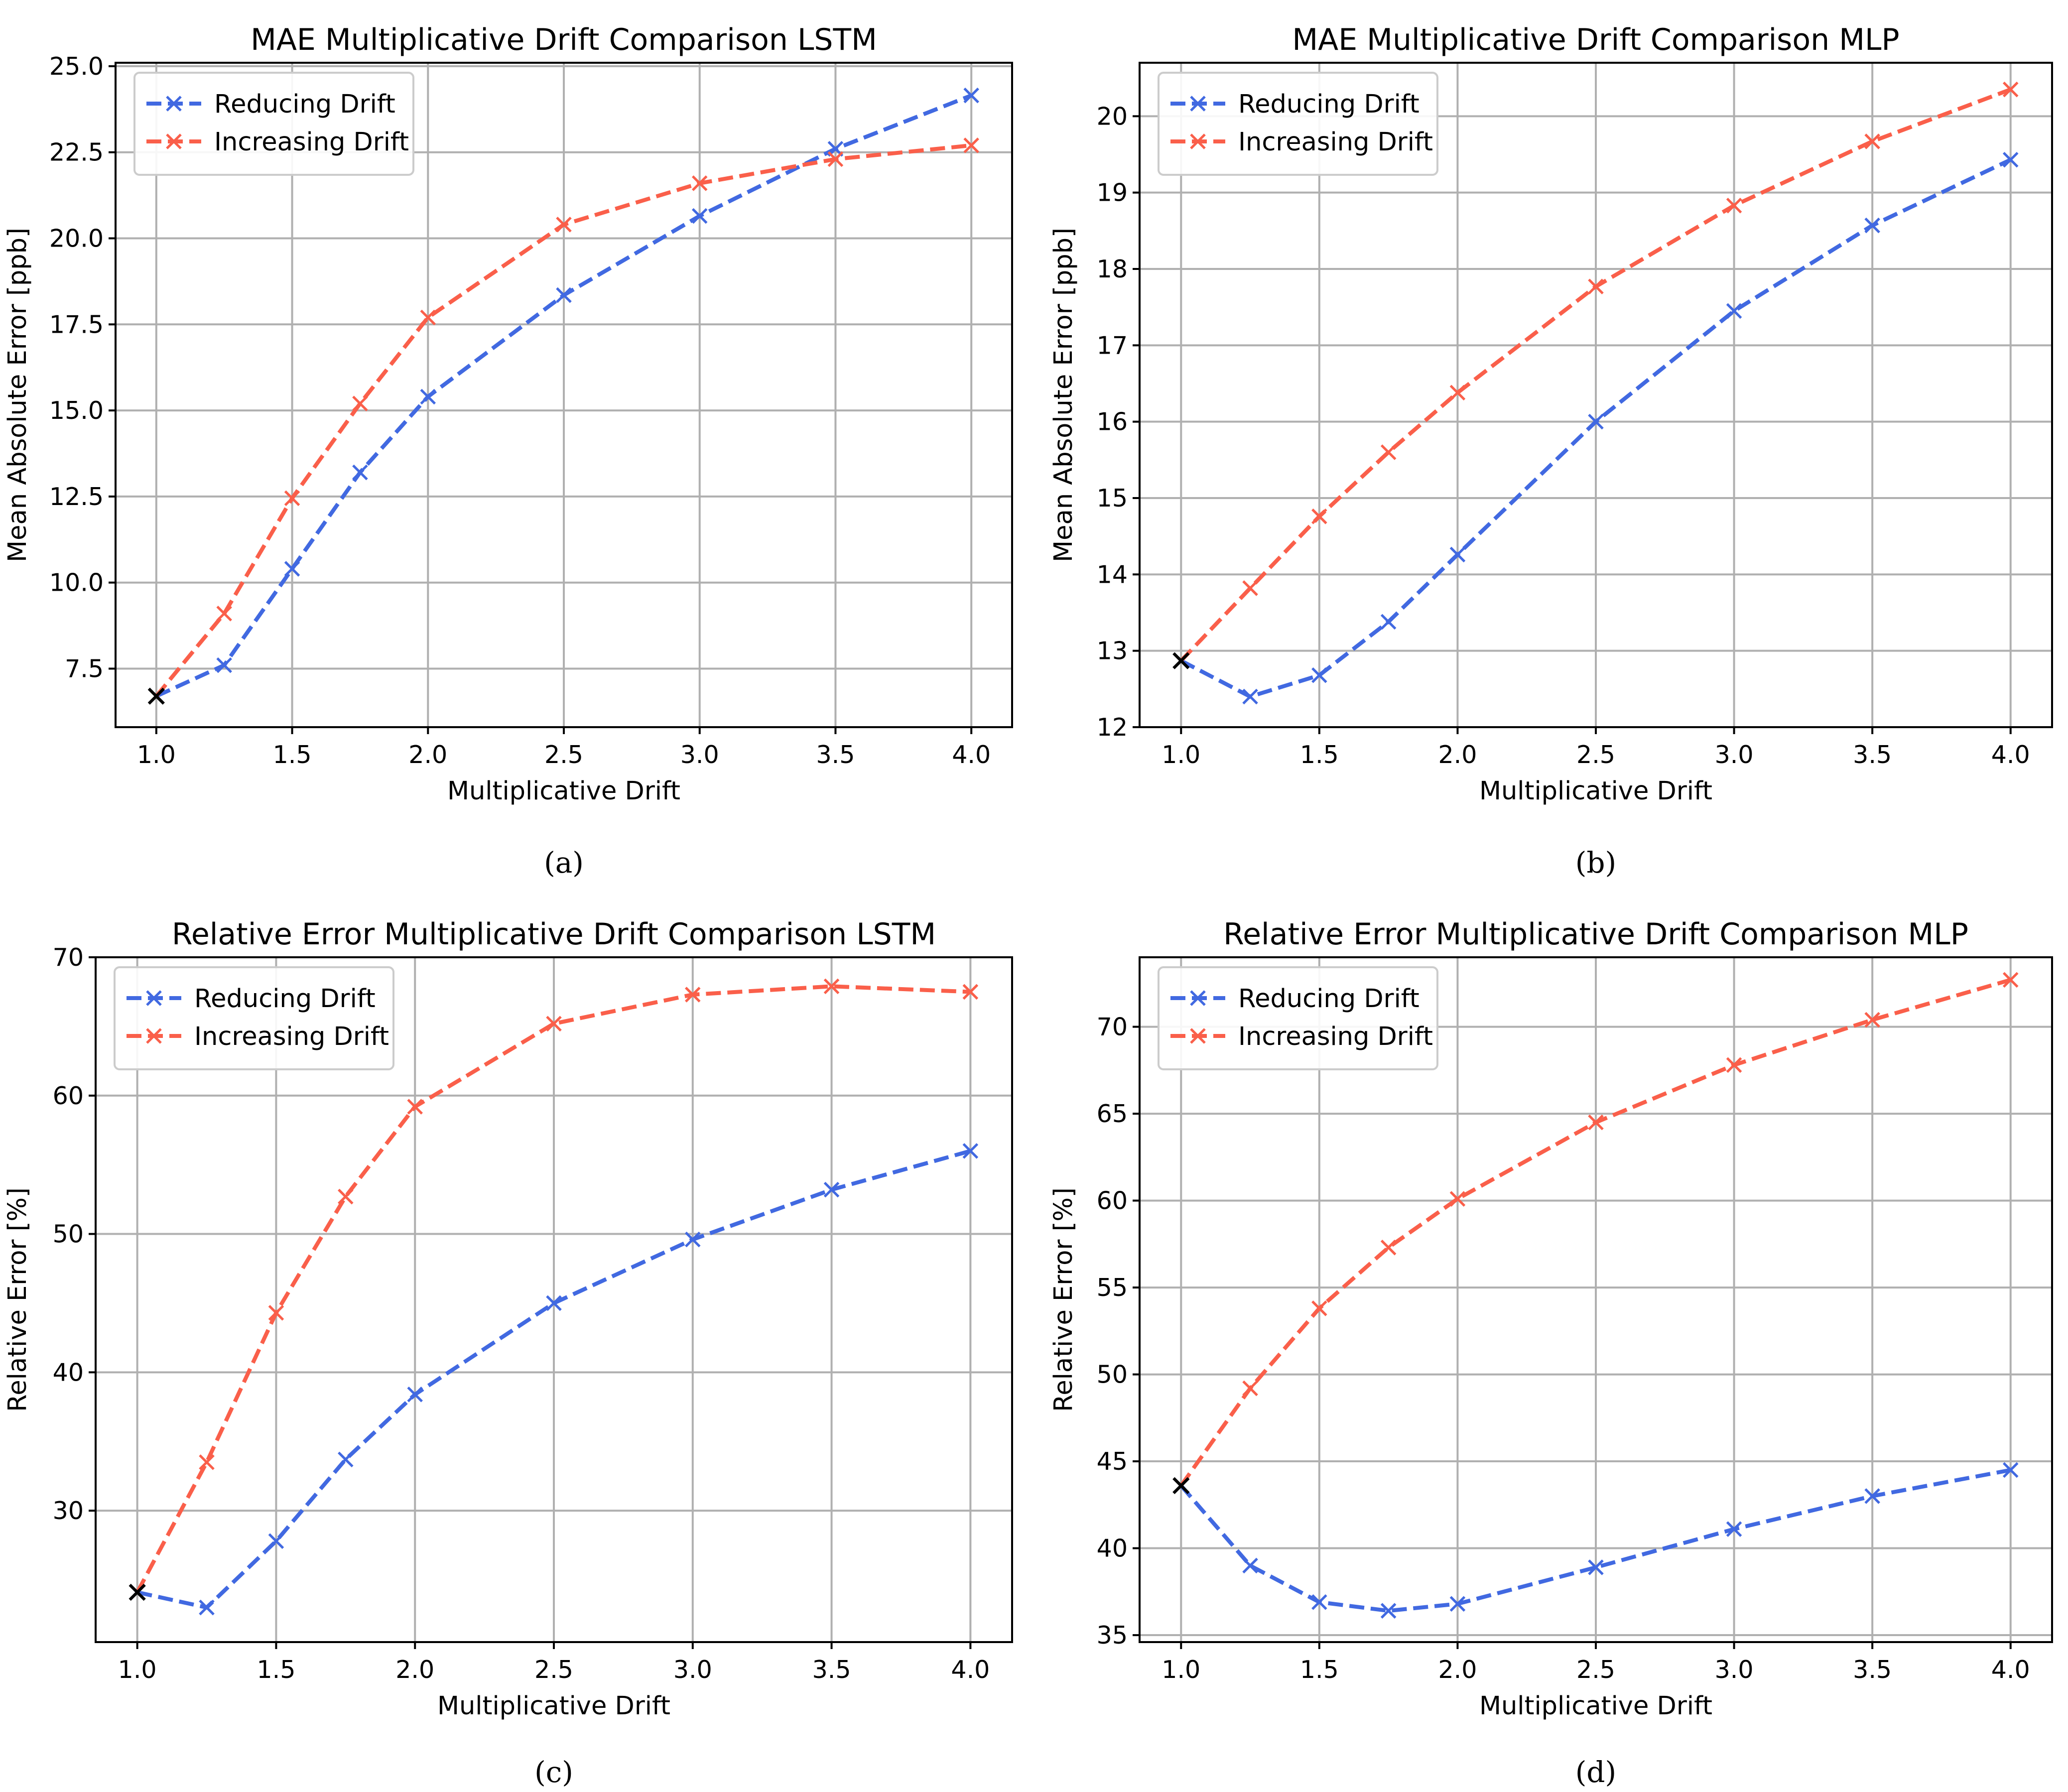 This screenshot has height=1792, width=2068. What do you see at coordinates (1112, 193) in the screenshot?
I see `y-tick-label: 19` at bounding box center [1112, 193].